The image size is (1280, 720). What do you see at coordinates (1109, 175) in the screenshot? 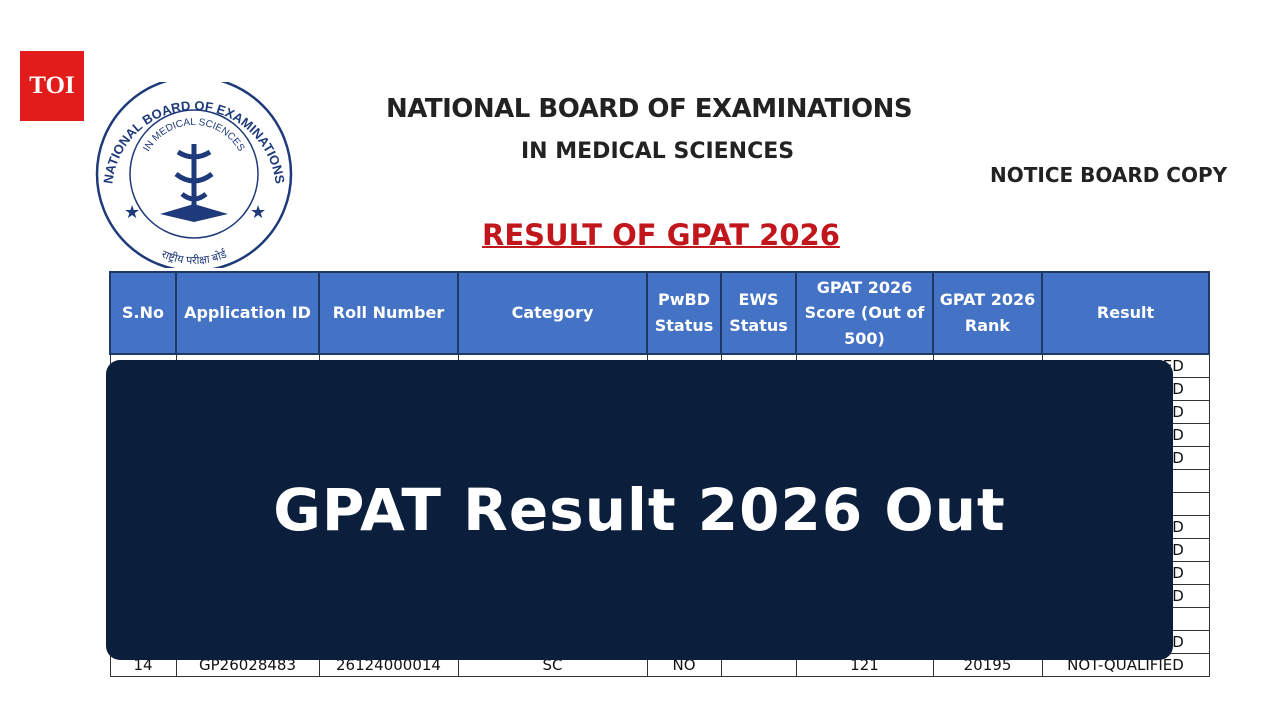
I see `notice-label: NOTICE BOARD COPY` at bounding box center [1109, 175].